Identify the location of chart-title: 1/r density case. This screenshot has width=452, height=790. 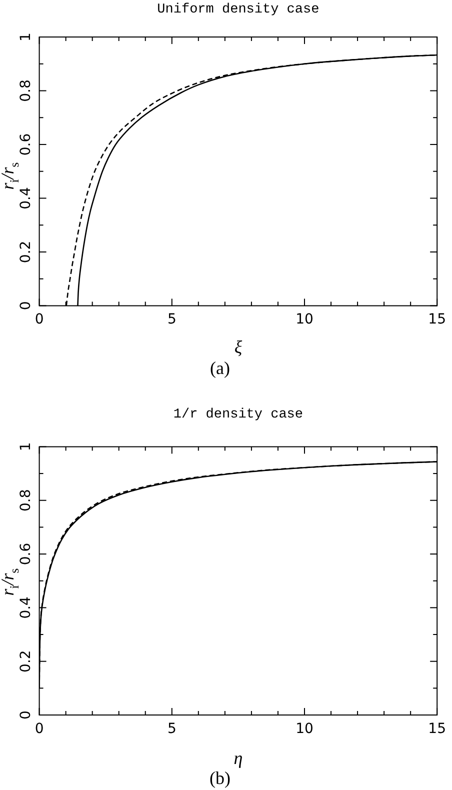
(238, 415).